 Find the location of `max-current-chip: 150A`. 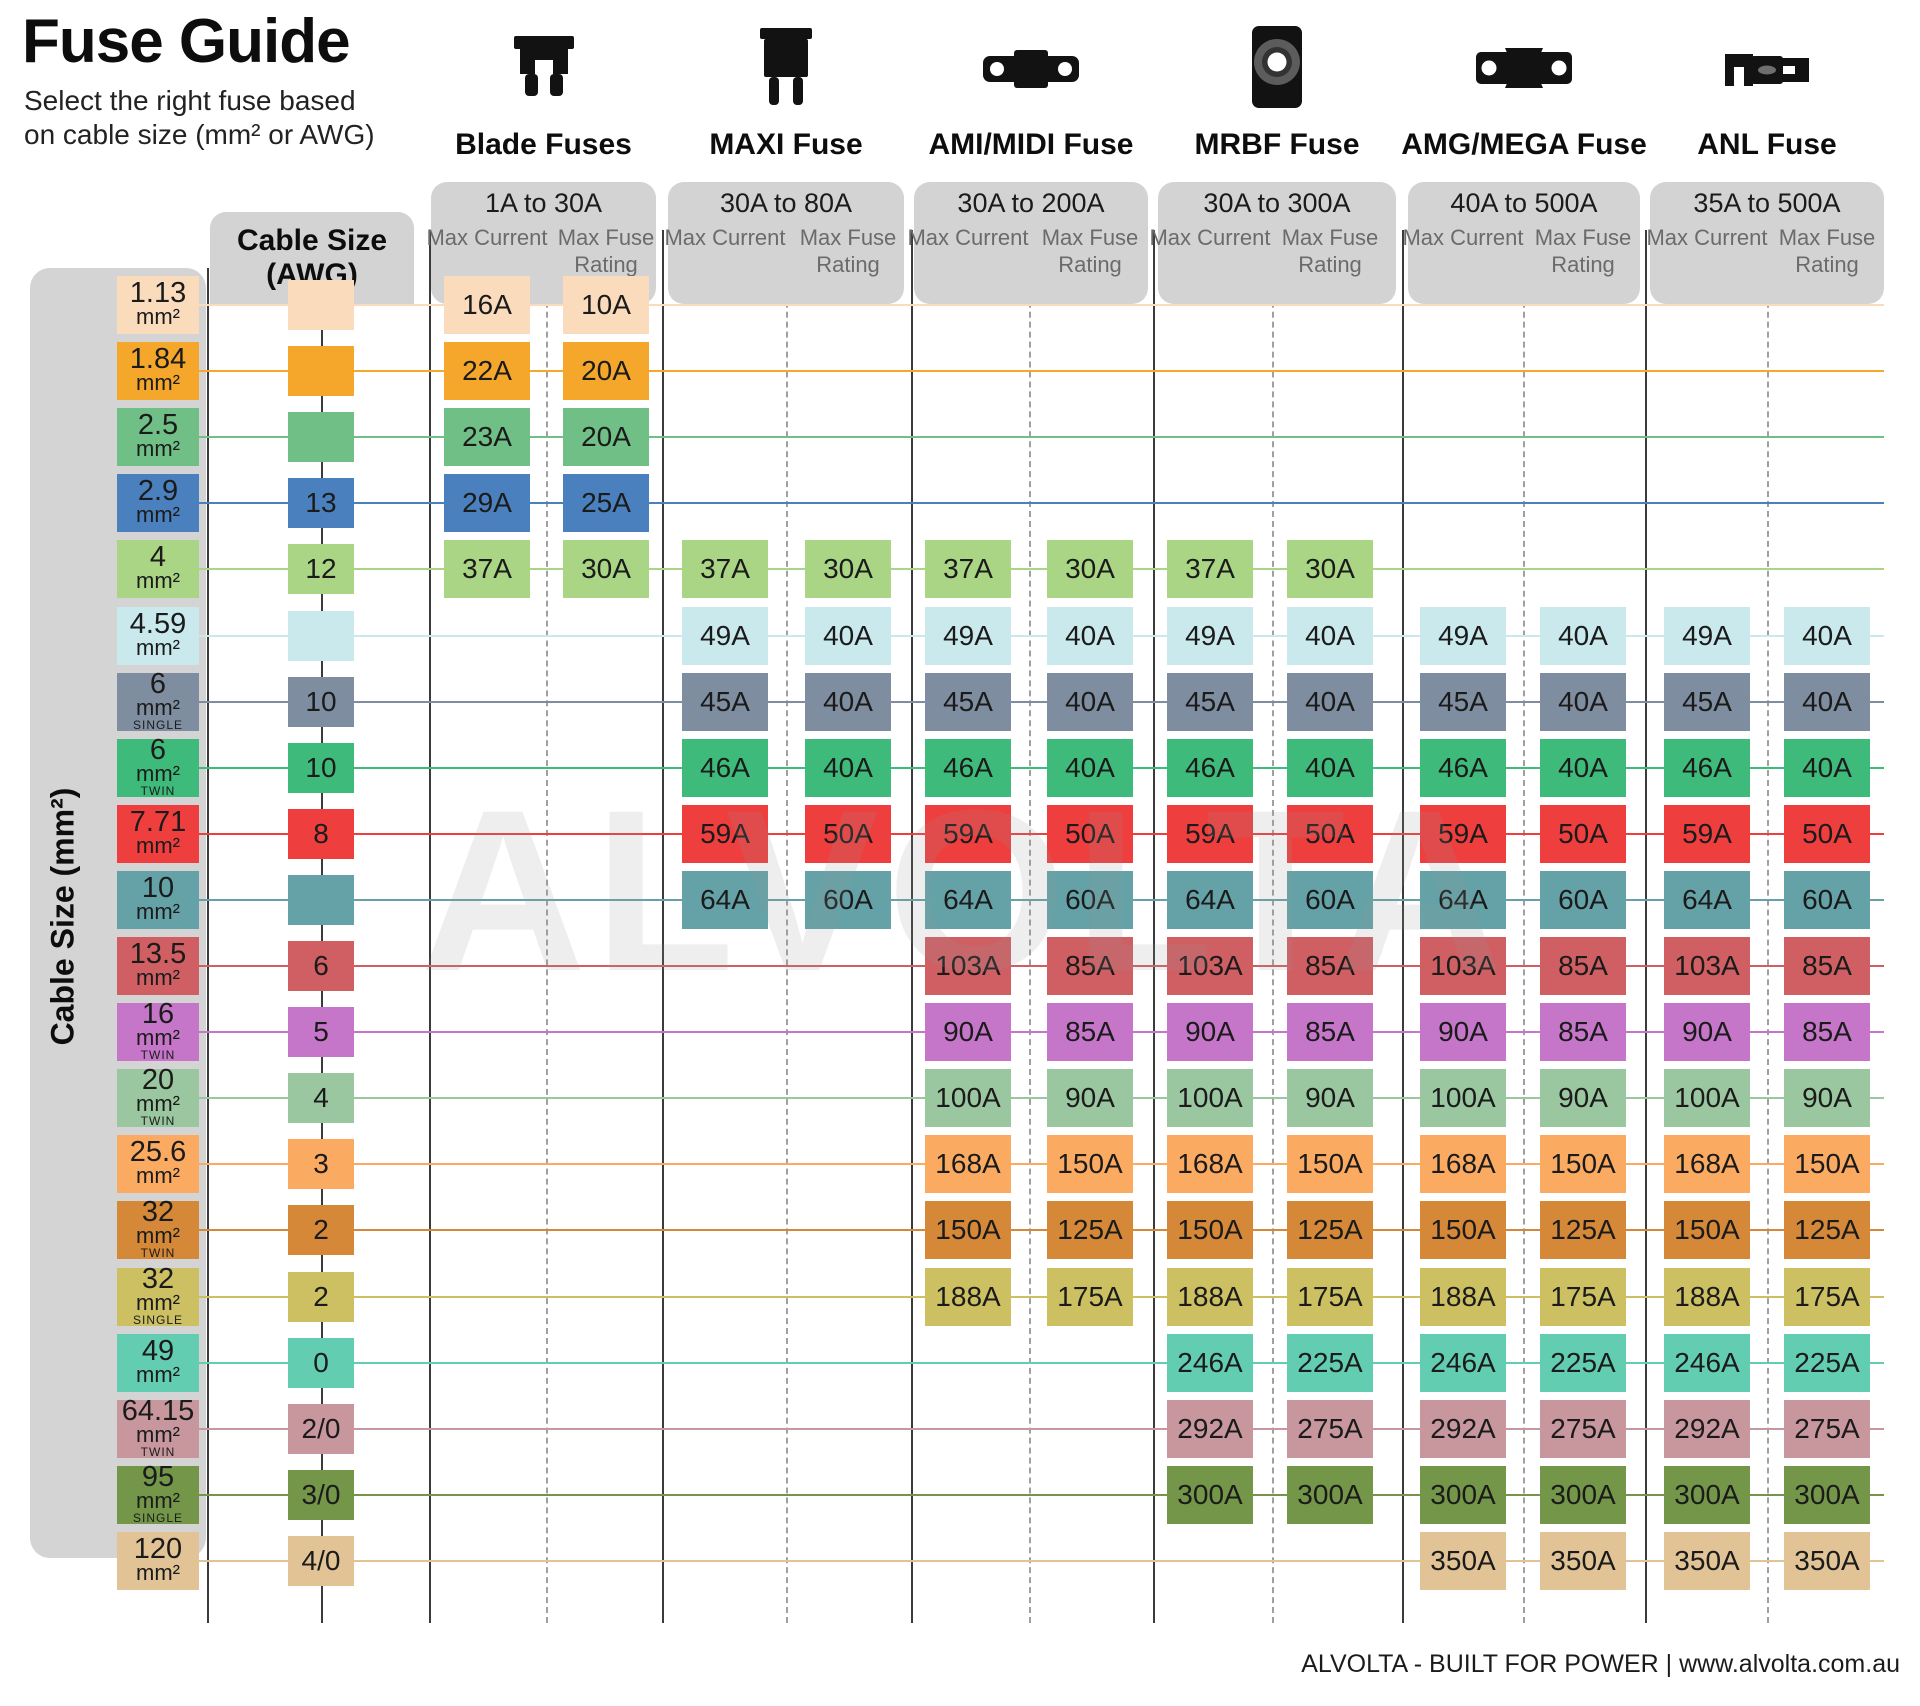

max-current-chip: 150A is located at coordinates (968, 1230).